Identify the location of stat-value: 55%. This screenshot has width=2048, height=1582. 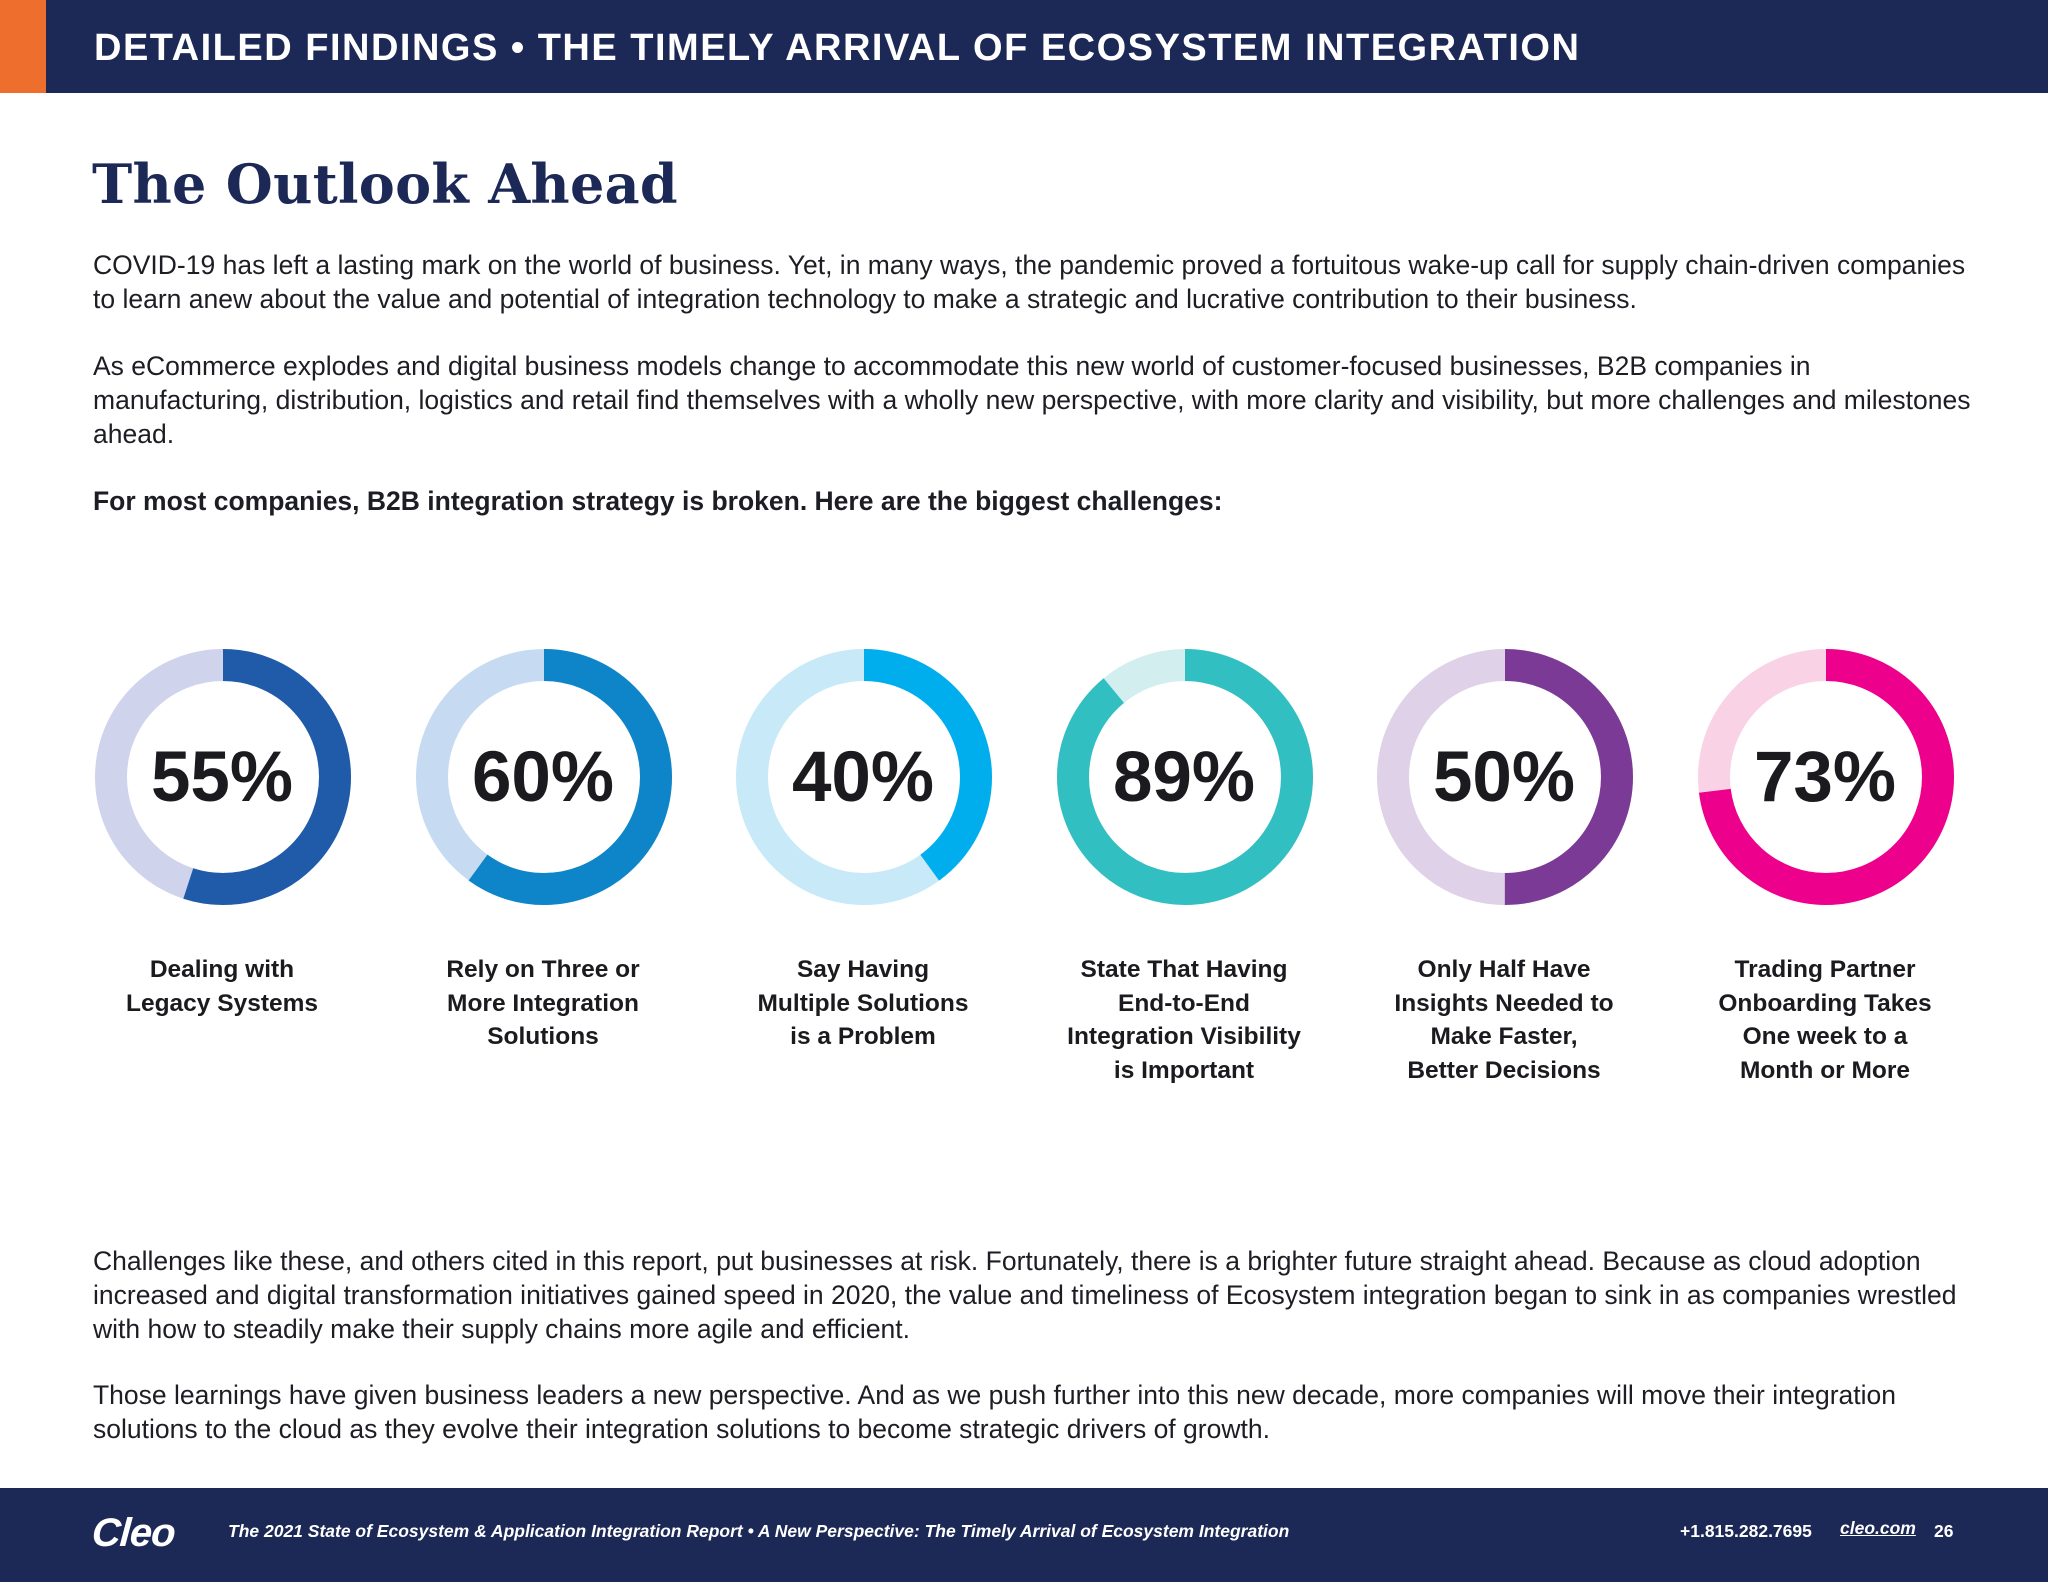
(222, 777).